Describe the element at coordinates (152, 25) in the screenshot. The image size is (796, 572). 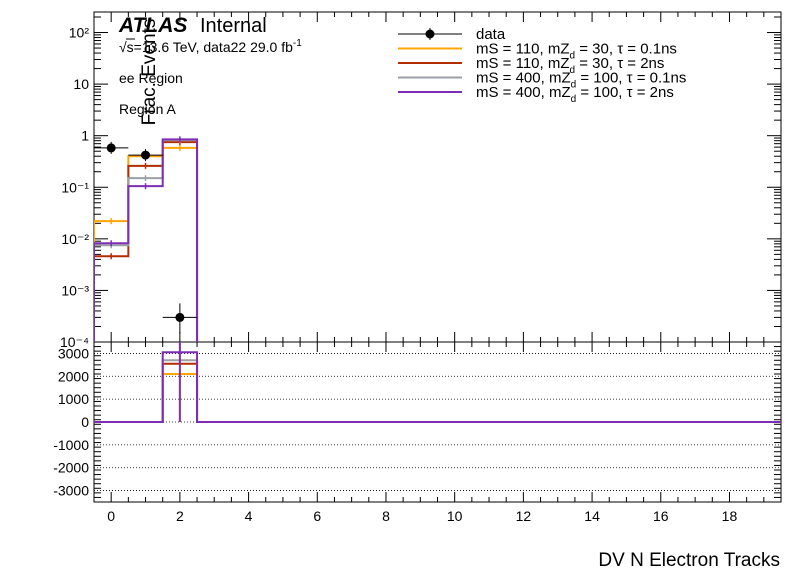
I see `atlas-label: ATLAS` at that location.